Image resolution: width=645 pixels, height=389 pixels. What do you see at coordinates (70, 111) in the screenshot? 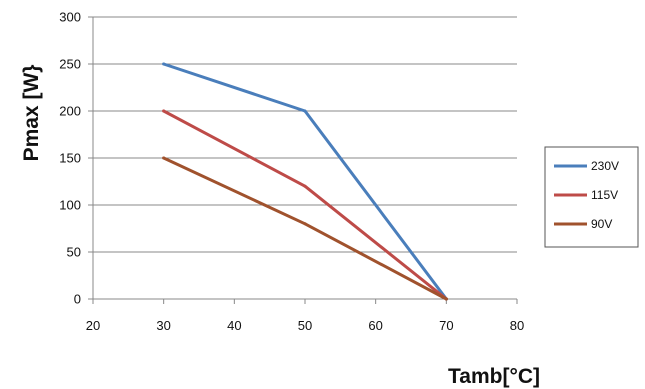
I see `y-tick-label: 200` at bounding box center [70, 111].